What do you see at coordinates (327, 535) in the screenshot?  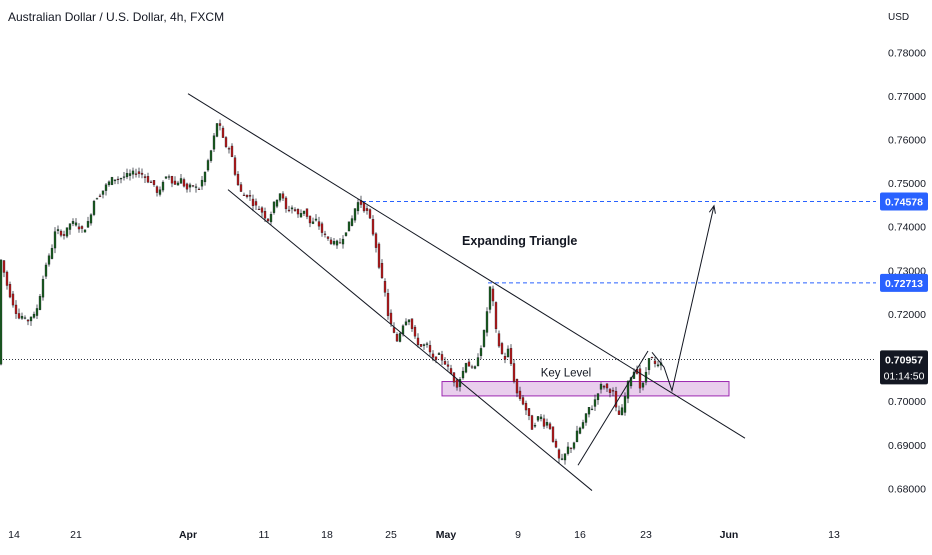 I see `x-tick-label: 18` at bounding box center [327, 535].